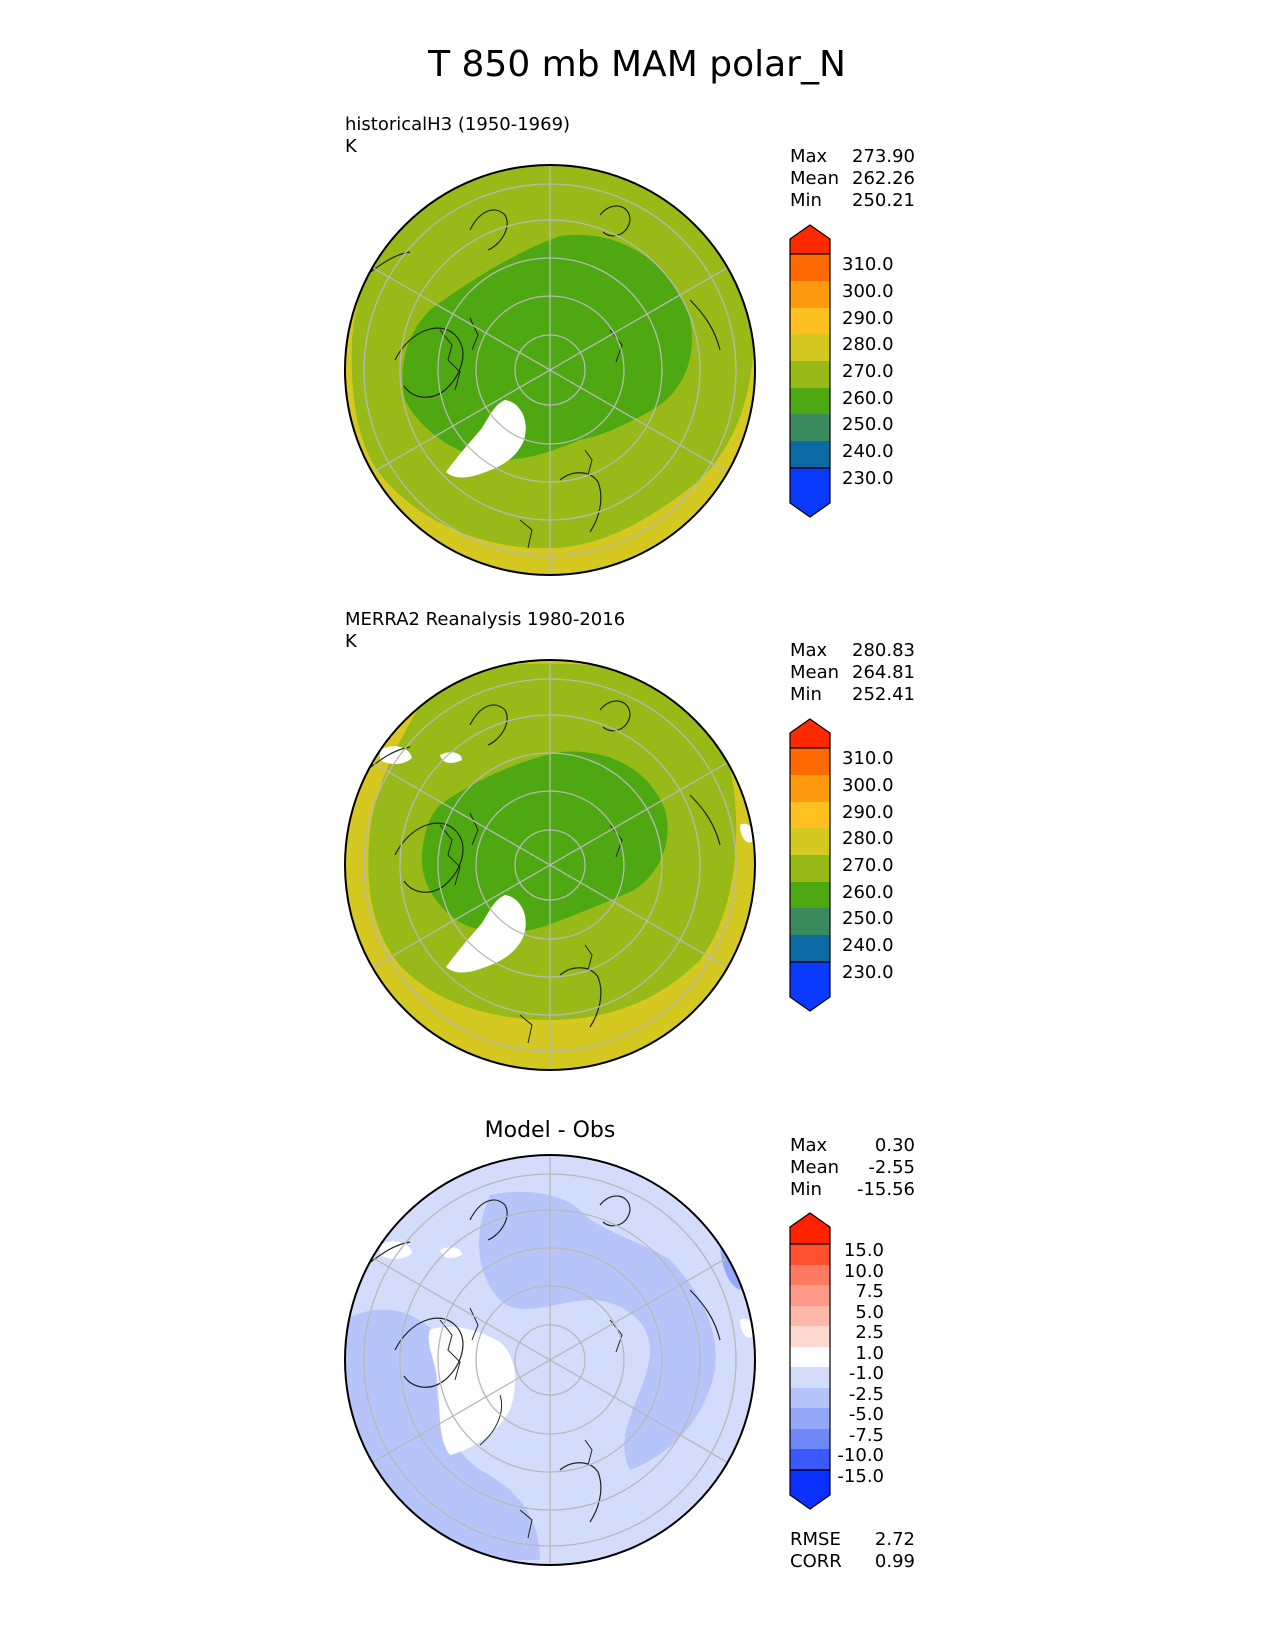 Image resolution: width=1275 pixels, height=1650 pixels. Describe the element at coordinates (868, 451) in the screenshot. I see `cb-label-240: 240.0` at that location.